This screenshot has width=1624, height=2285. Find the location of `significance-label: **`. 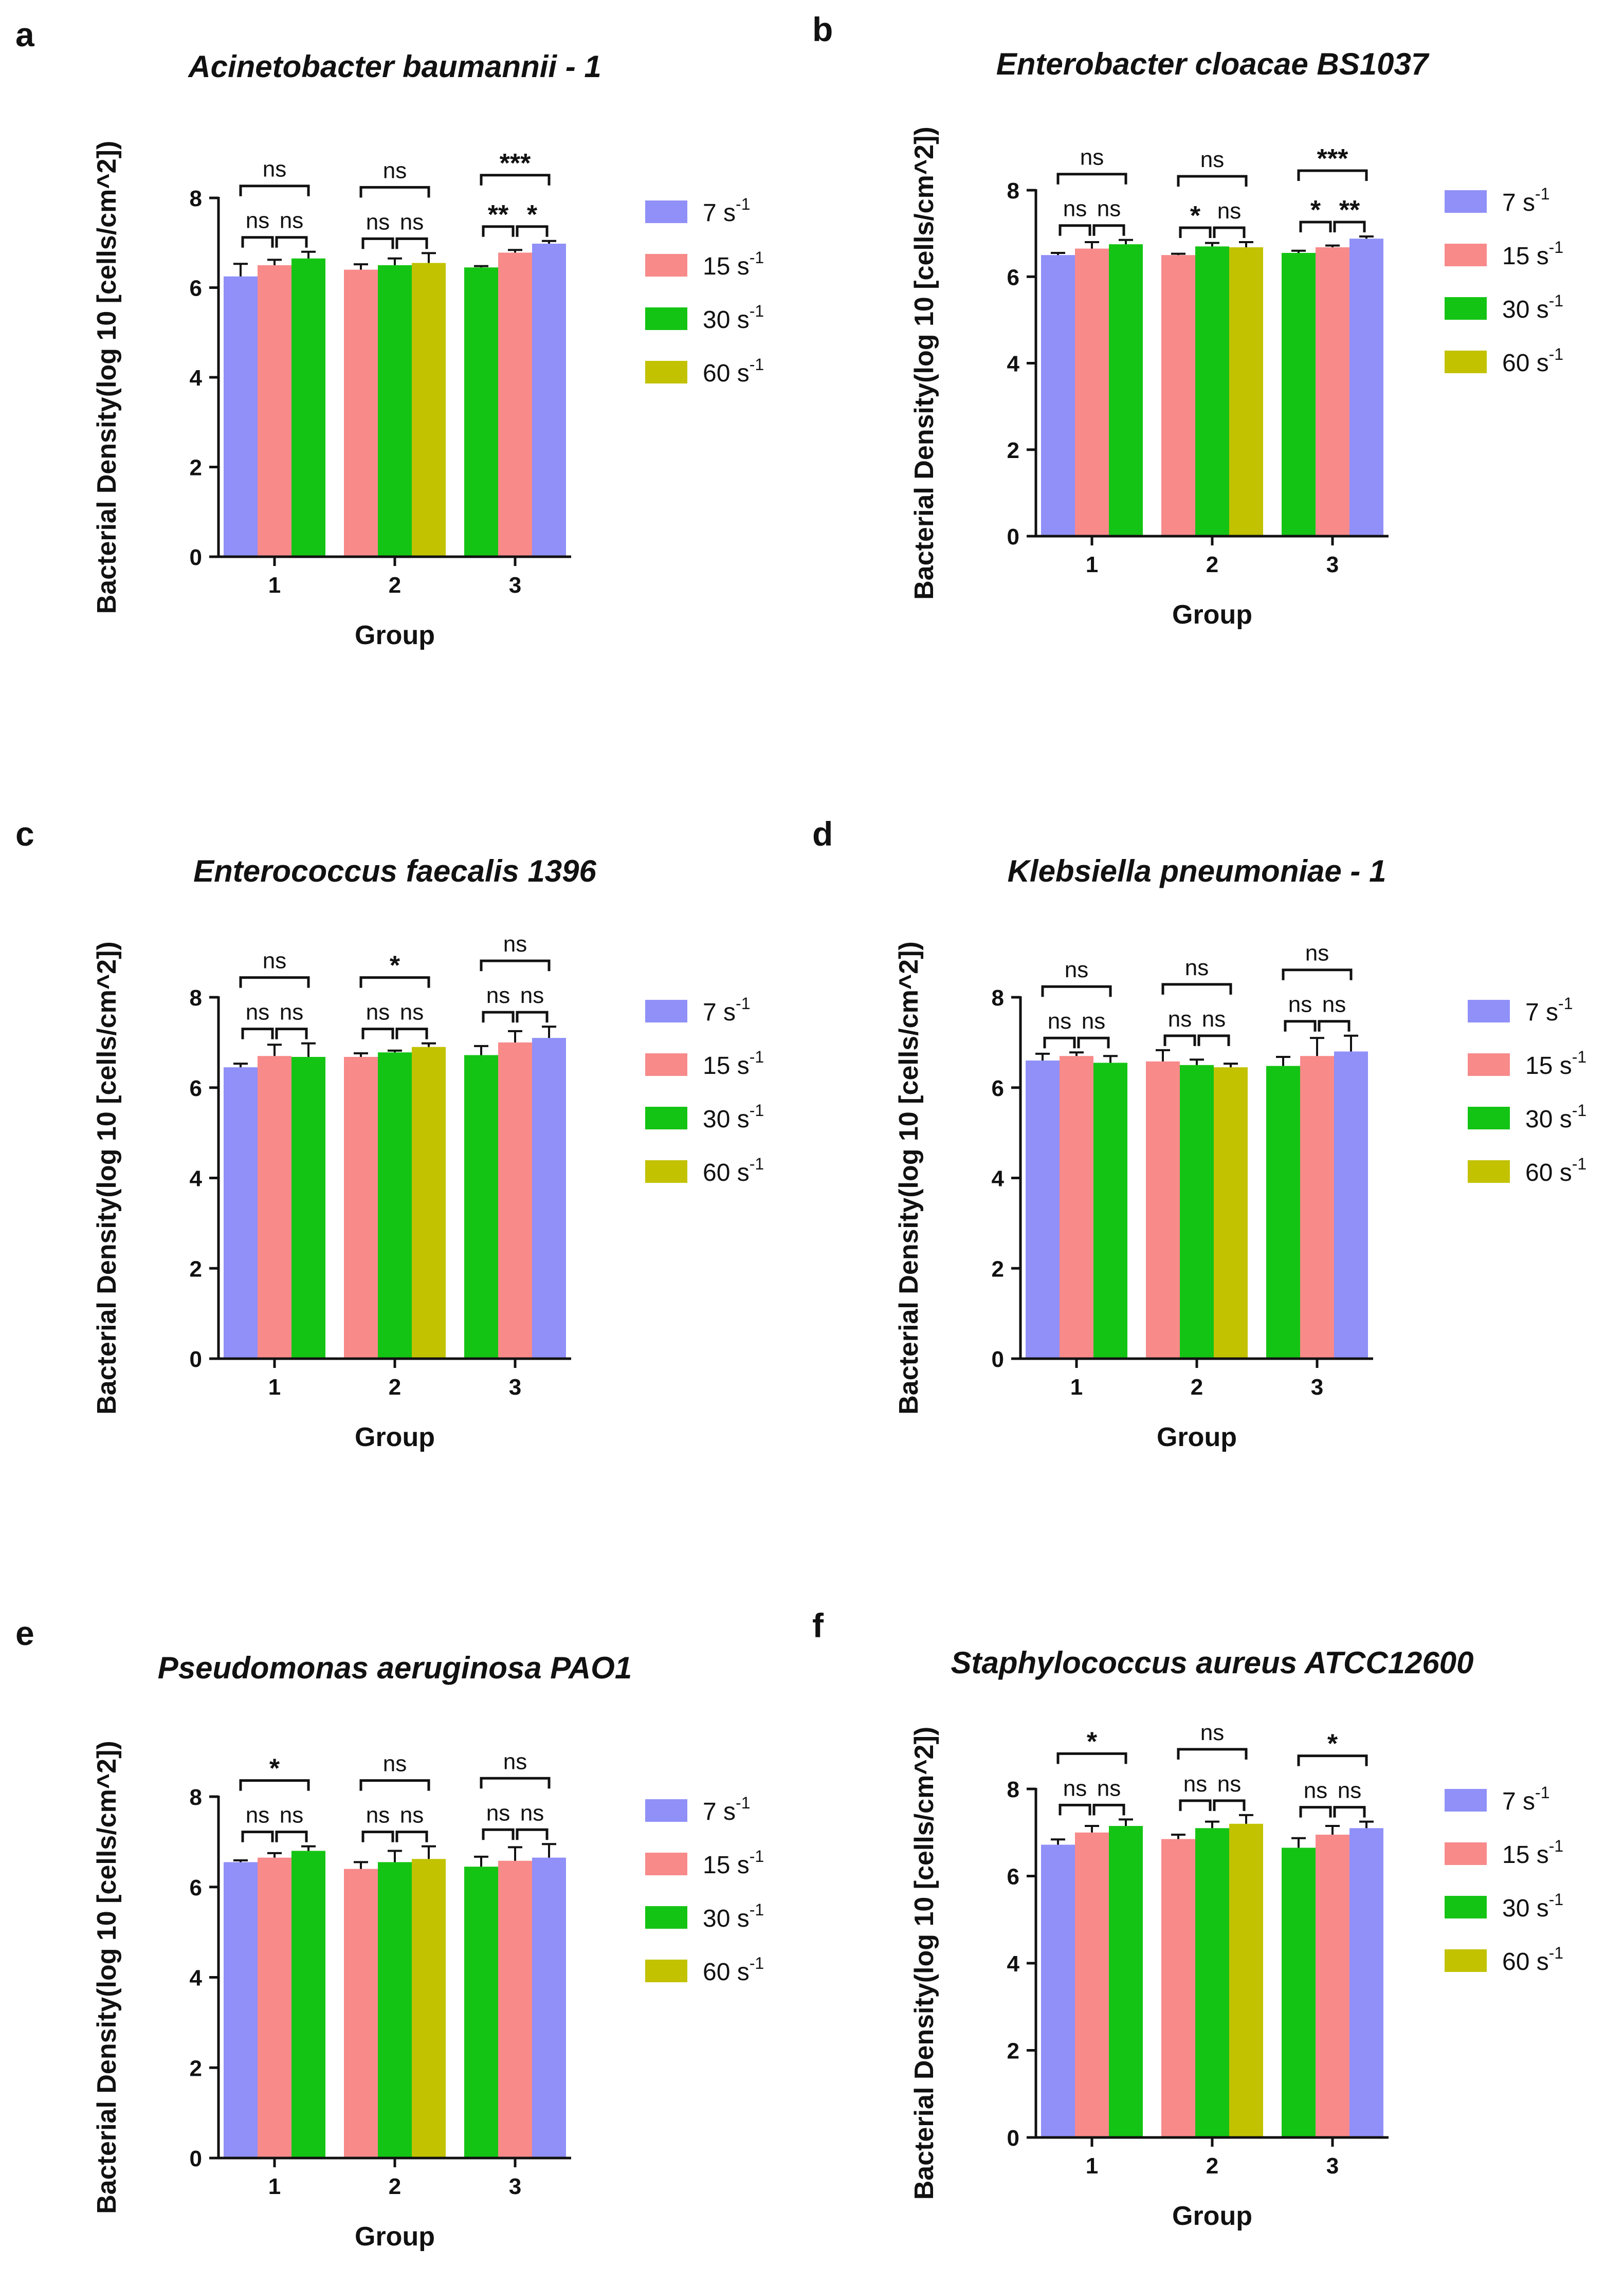

significance-label: ** is located at coordinates (1349, 210).